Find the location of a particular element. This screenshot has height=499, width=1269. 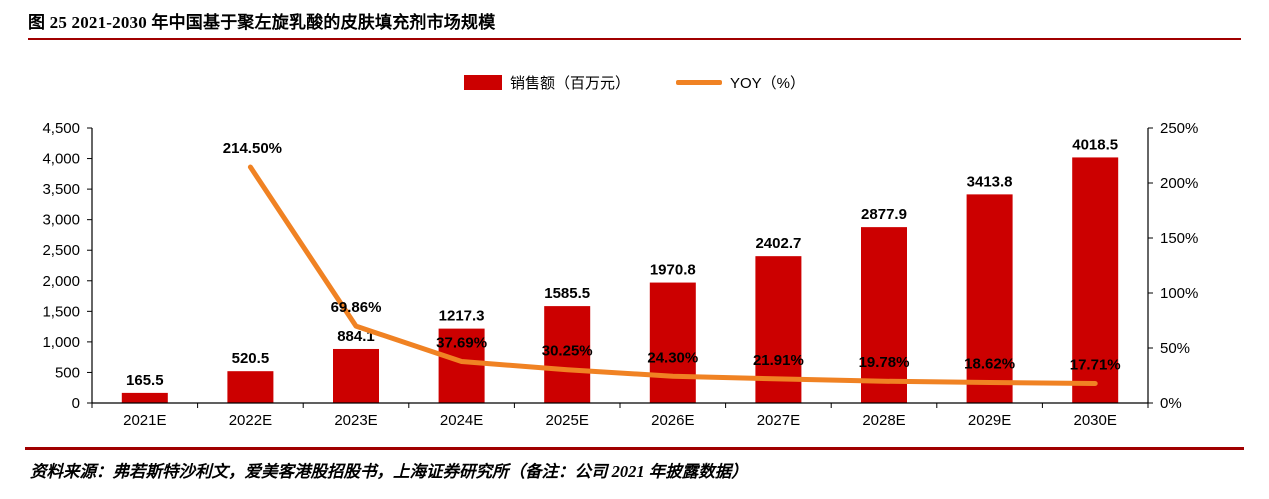

bar-2023E is located at coordinates (356, 375).